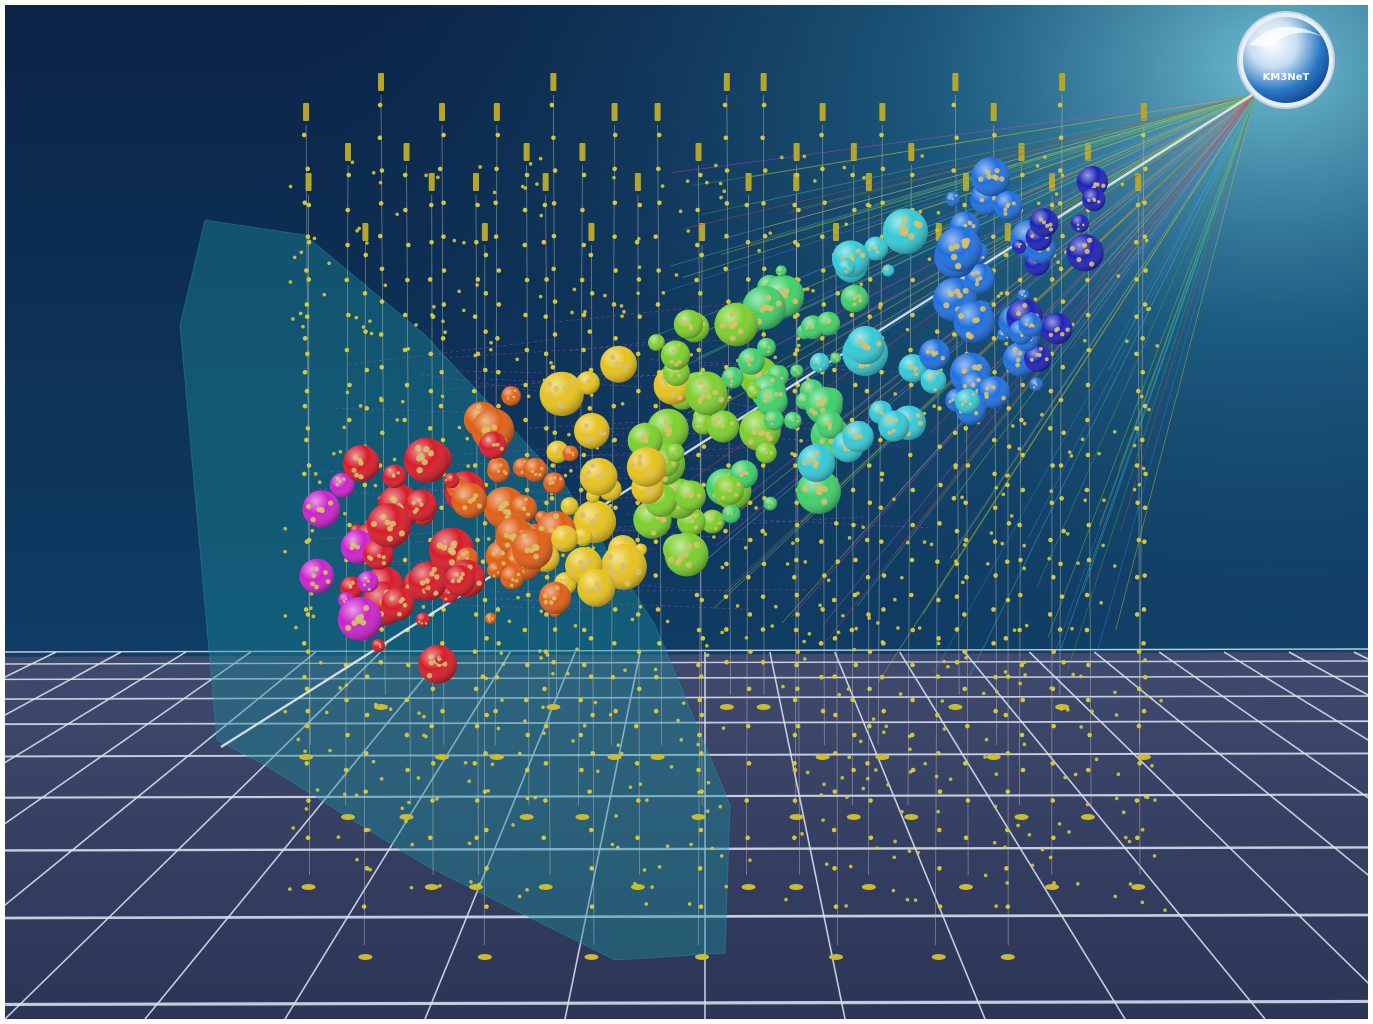 The image size is (1373, 1024). Describe the element at coordinates (612, 435) in the screenshot. I see `detector-string` at that location.